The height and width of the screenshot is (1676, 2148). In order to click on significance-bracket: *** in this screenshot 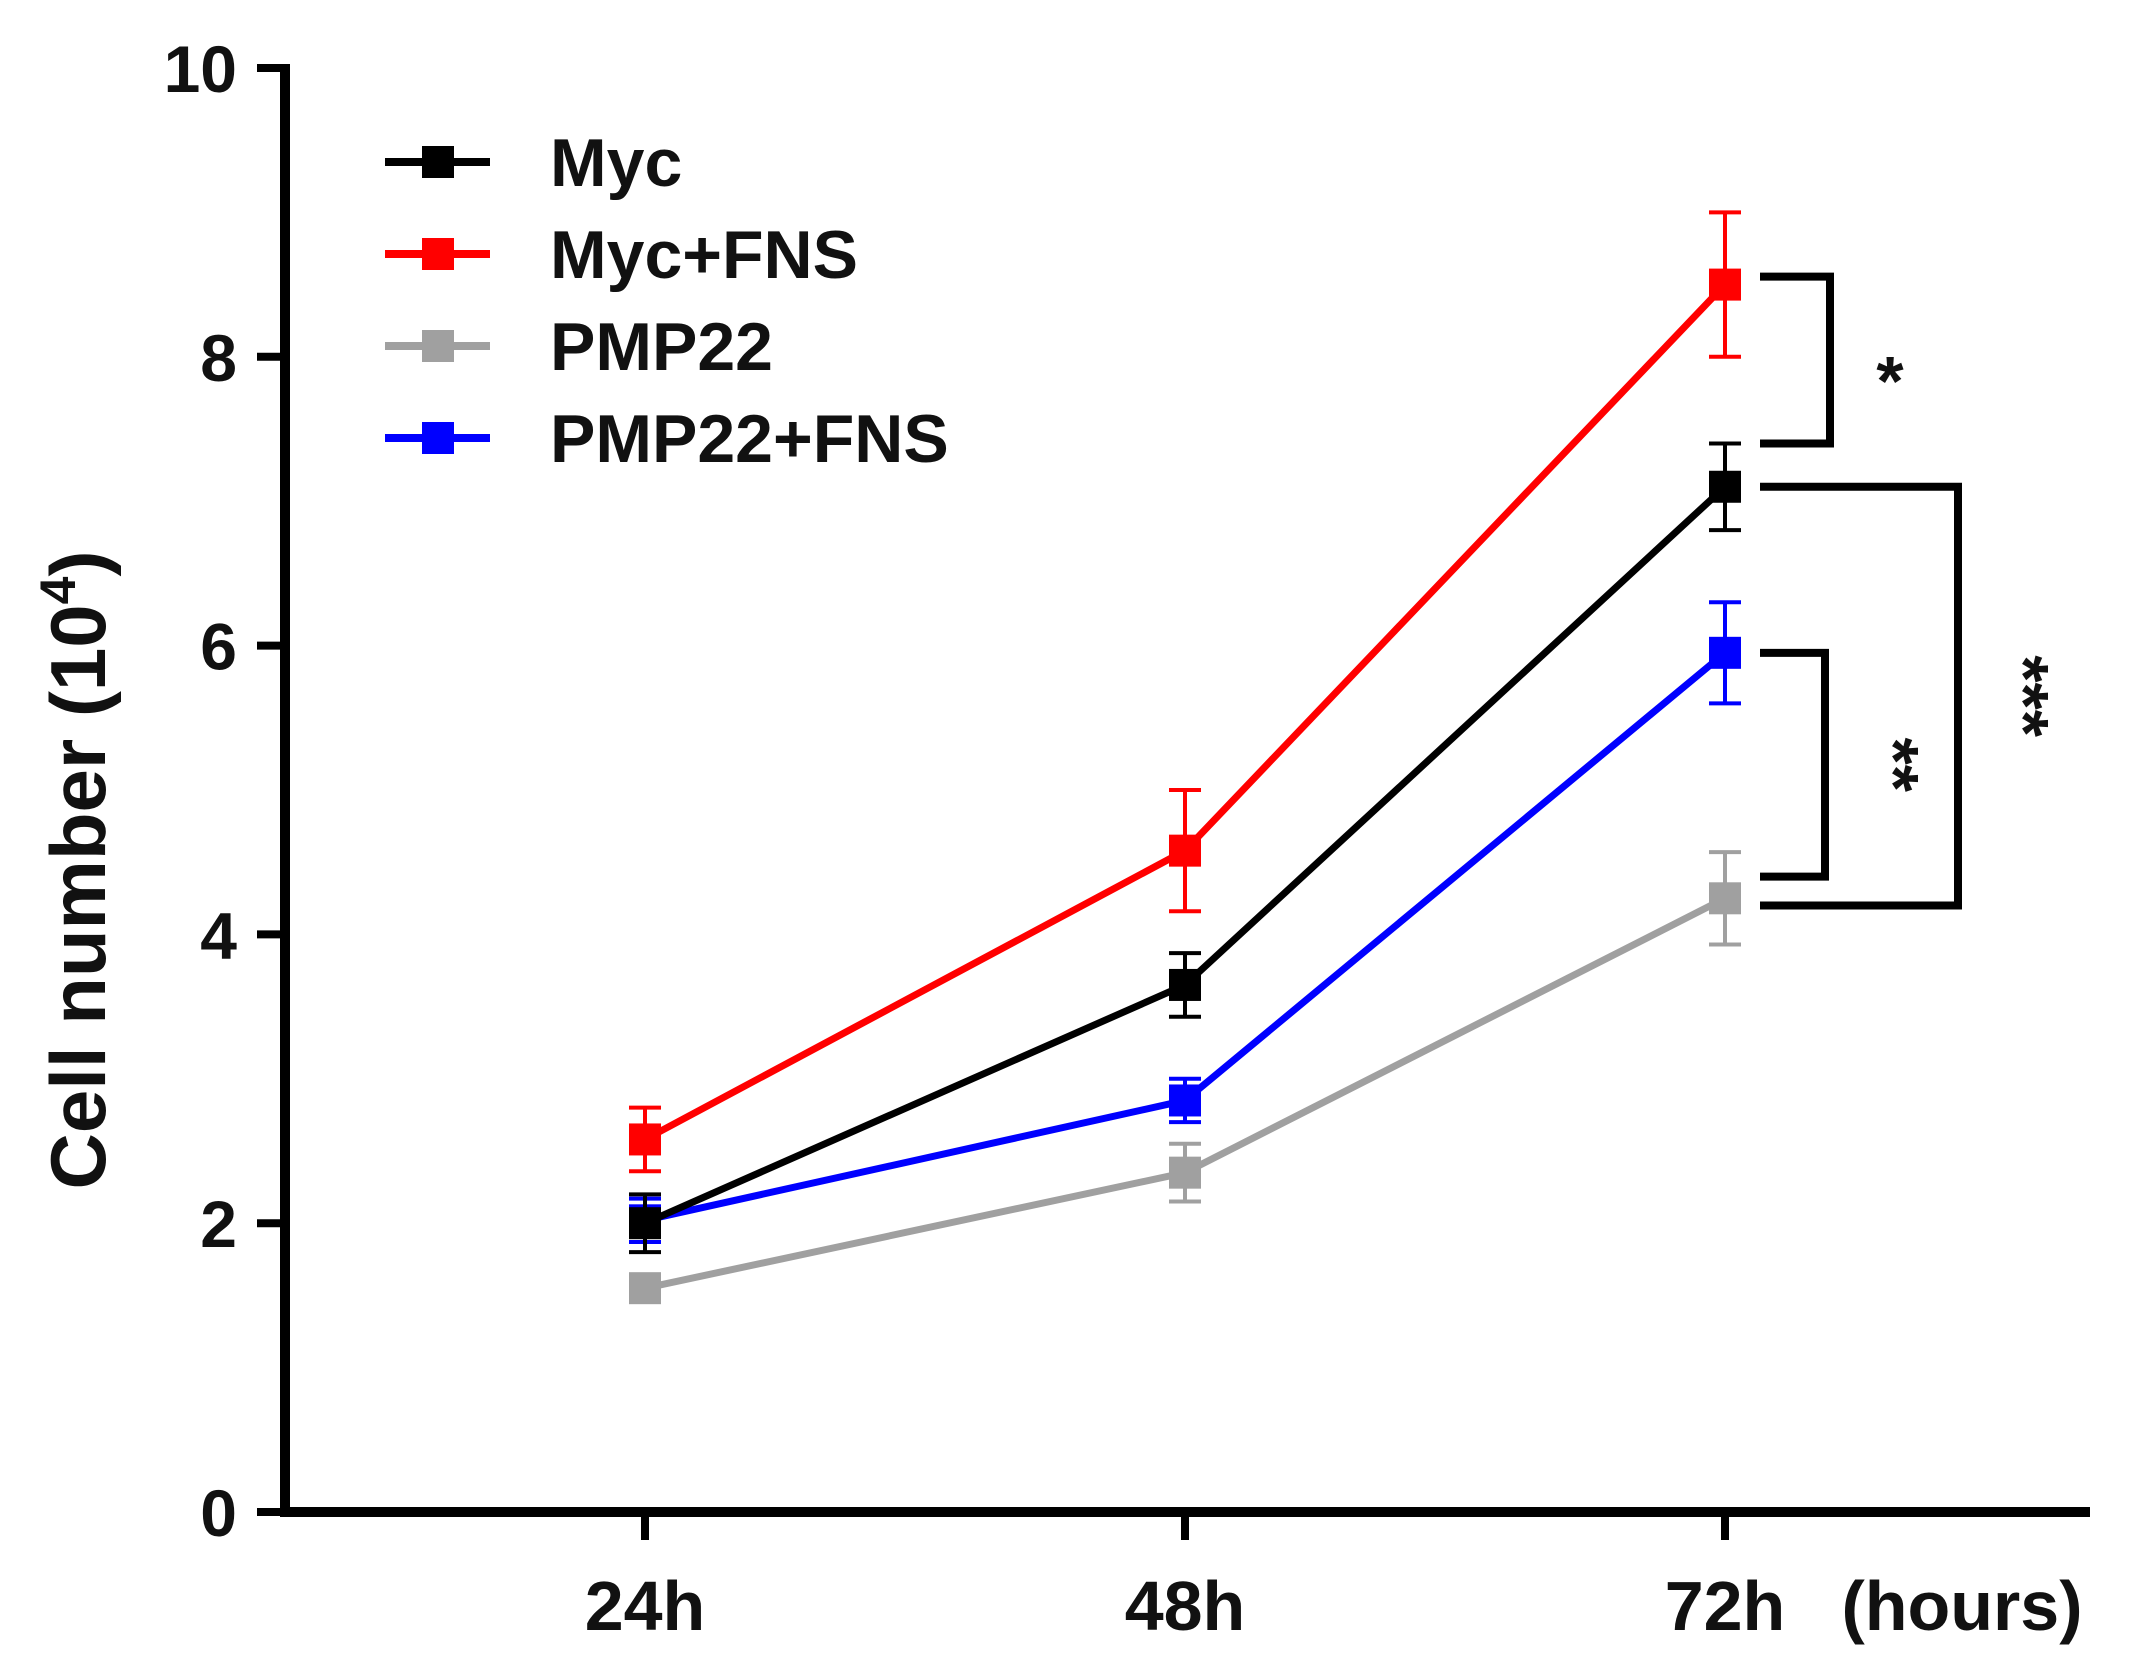, I will do `click(1911, 696)`.